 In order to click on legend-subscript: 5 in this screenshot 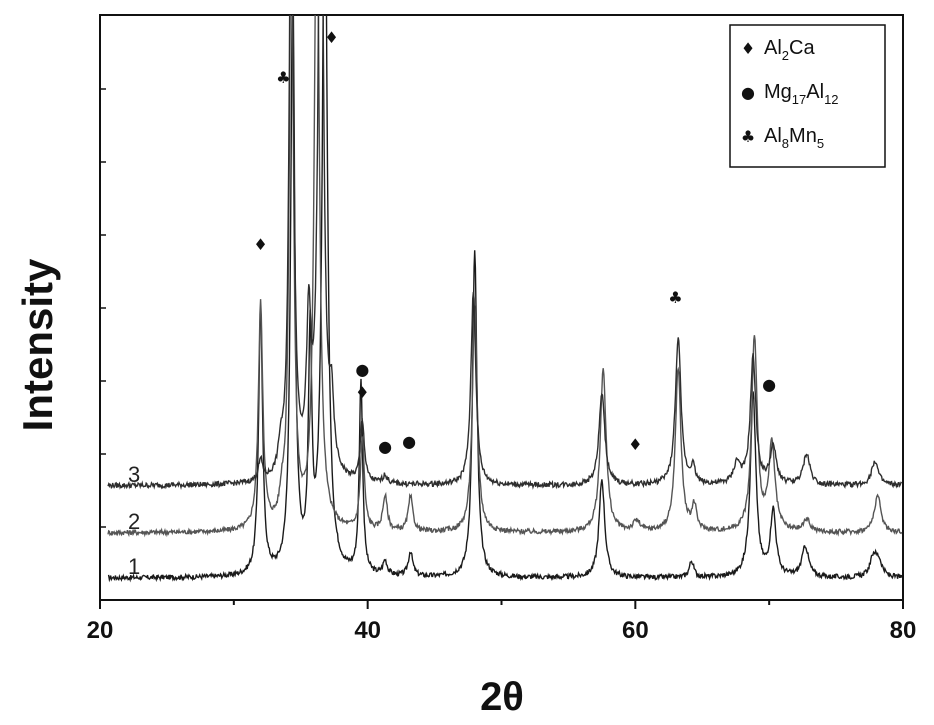, I will do `click(820, 143)`.